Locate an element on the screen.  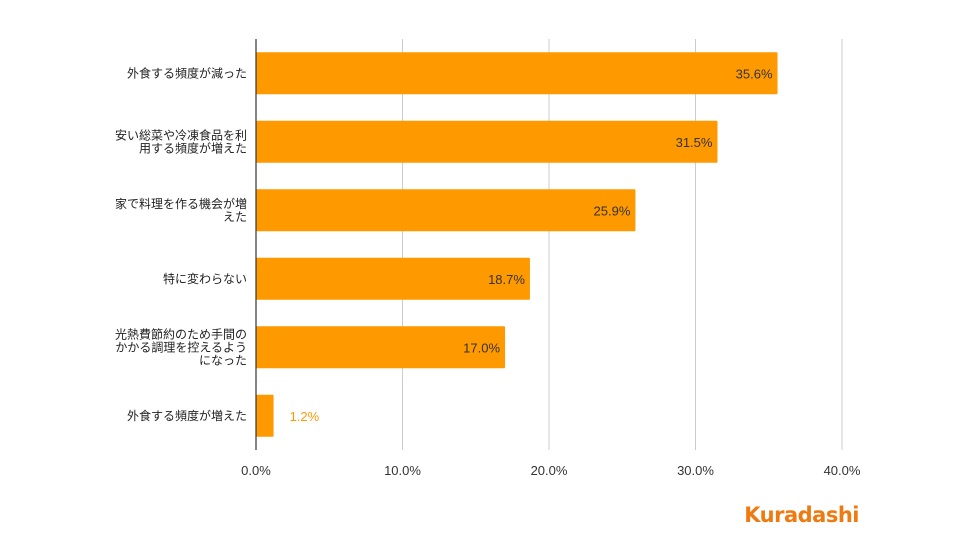
data-label: 31.5% is located at coordinates (694, 142).